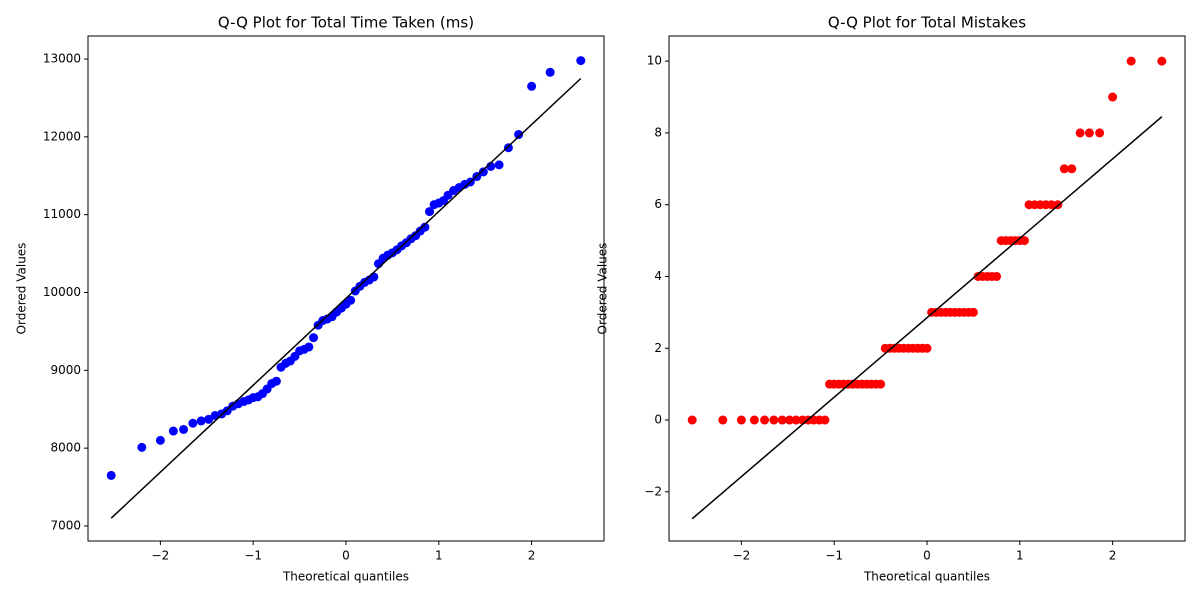 The image size is (1200, 600). What do you see at coordinates (658, 420) in the screenshot?
I see `y-tick-label: 0` at bounding box center [658, 420].